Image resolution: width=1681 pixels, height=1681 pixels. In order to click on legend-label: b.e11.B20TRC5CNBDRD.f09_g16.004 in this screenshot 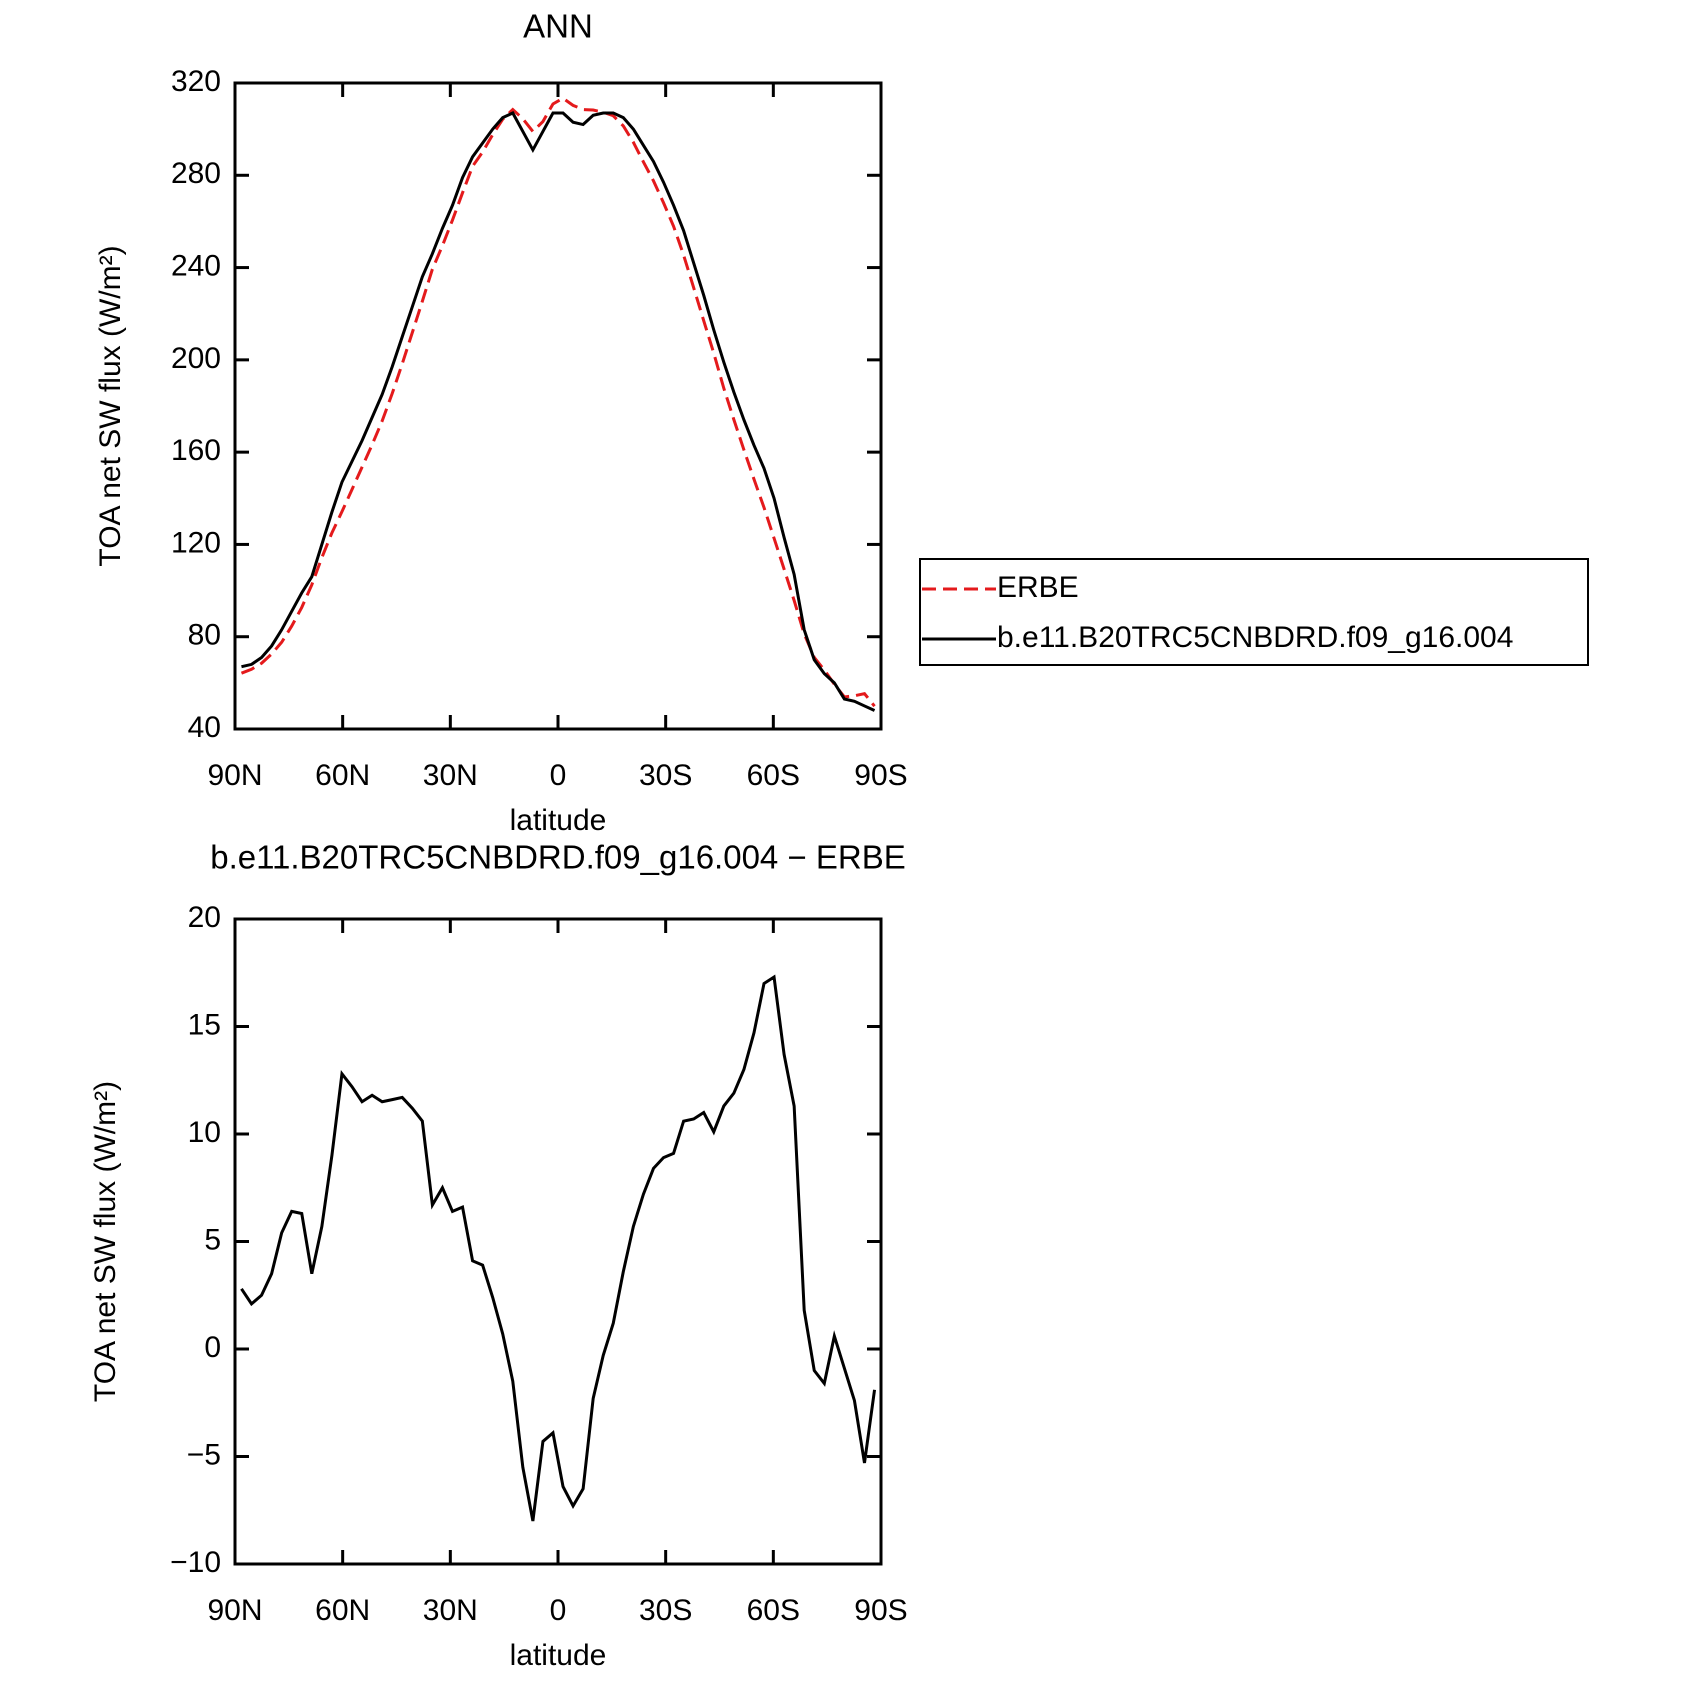, I will do `click(1255, 637)`.